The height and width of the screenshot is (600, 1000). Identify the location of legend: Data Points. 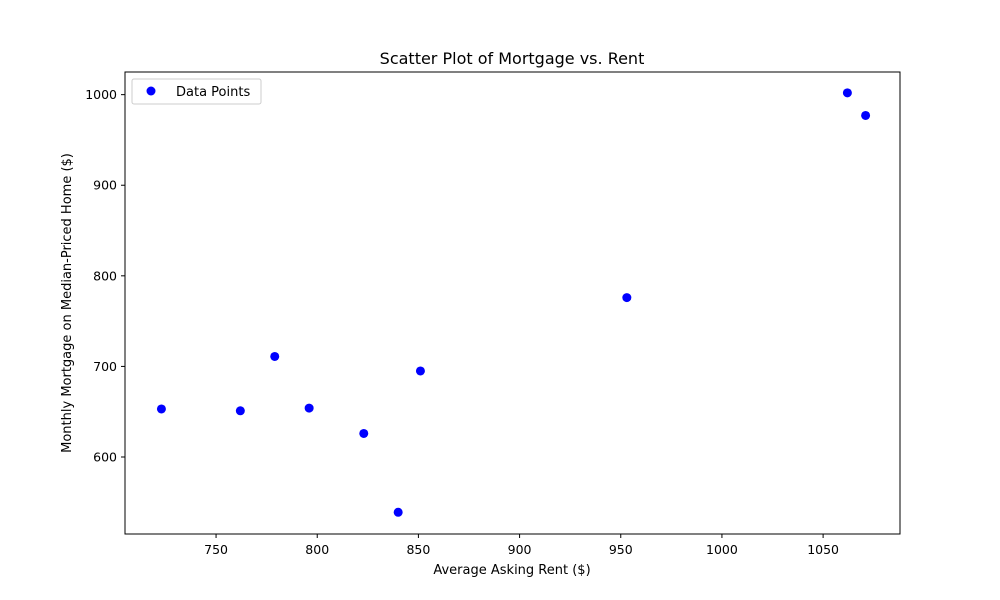
(196, 91).